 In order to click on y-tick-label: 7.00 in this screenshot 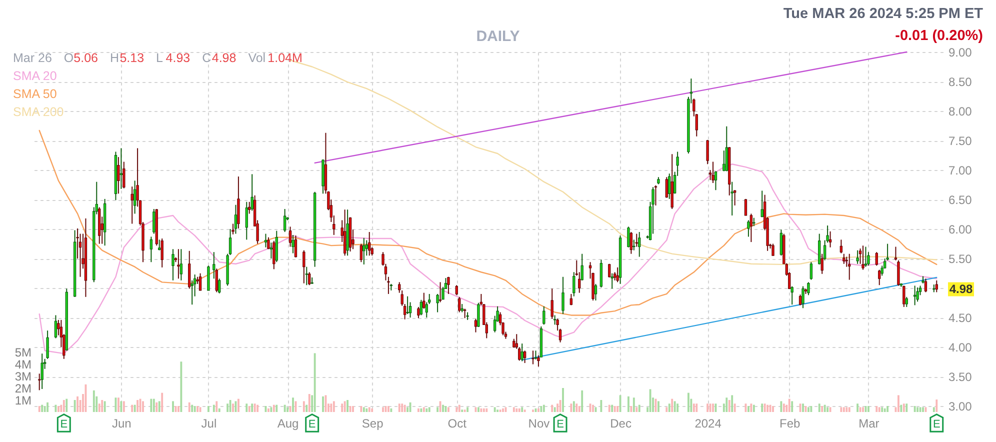, I will do `click(960, 171)`.